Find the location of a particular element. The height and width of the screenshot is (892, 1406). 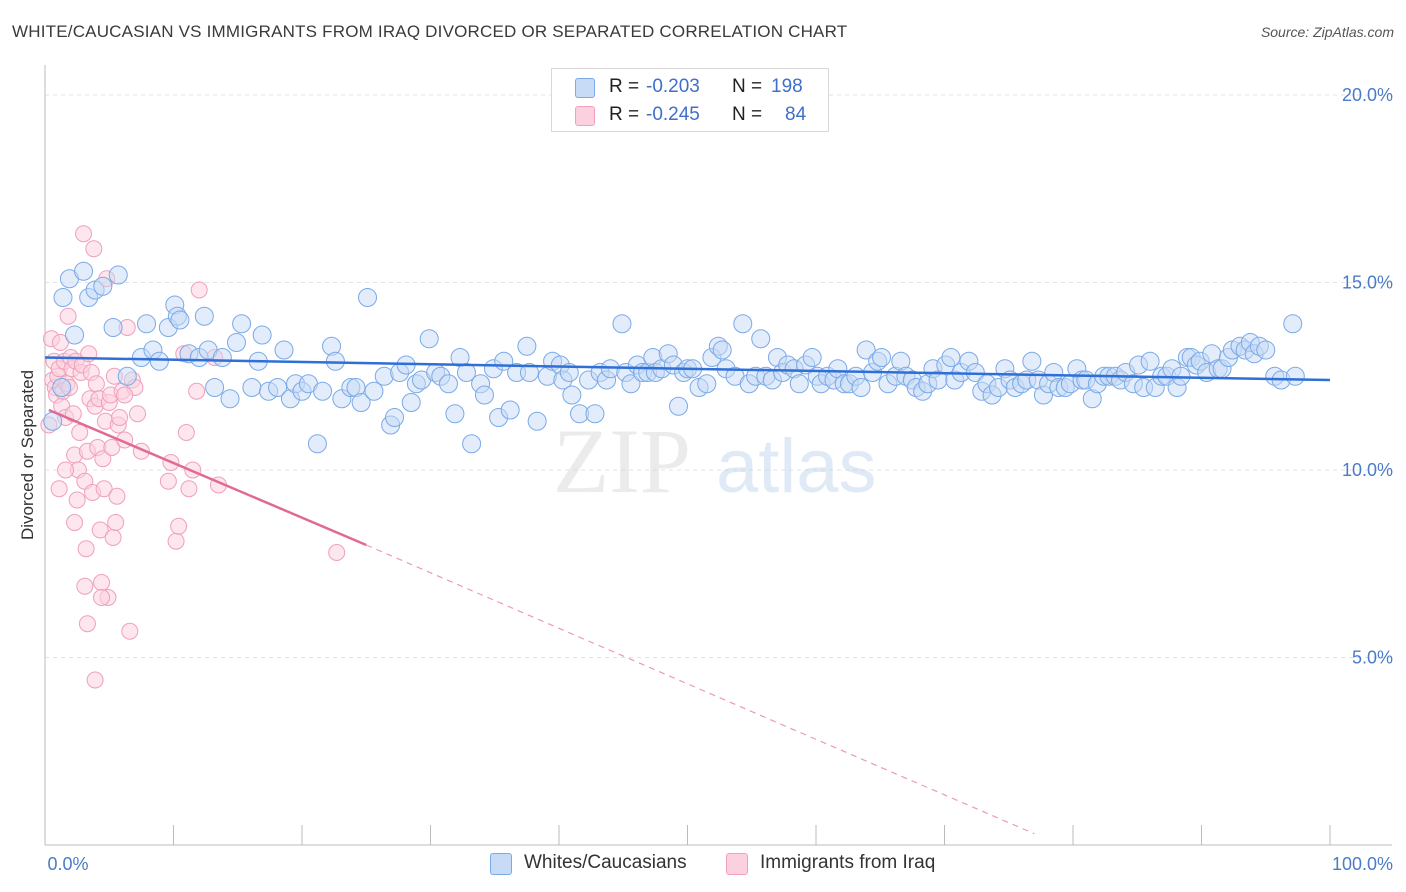

y-tick-label: 20.0% is located at coordinates (1367, 95).